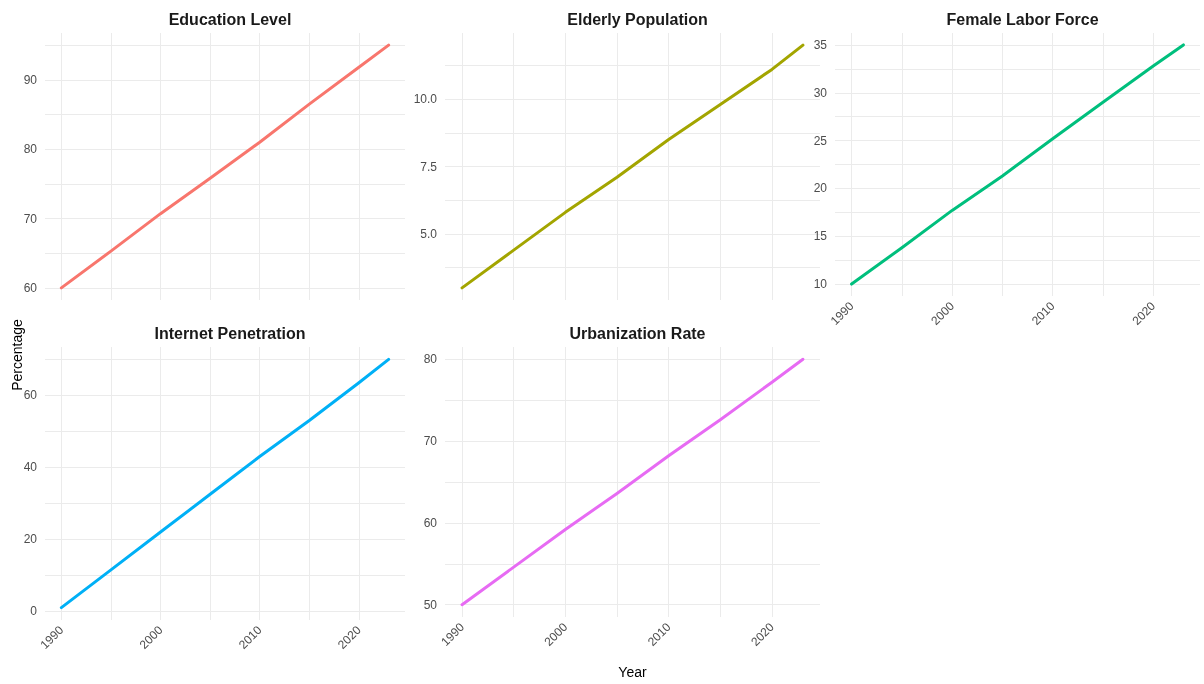 The height and width of the screenshot is (684, 1204). What do you see at coordinates (17, 355) in the screenshot?
I see `y-axis-title: Percentage` at bounding box center [17, 355].